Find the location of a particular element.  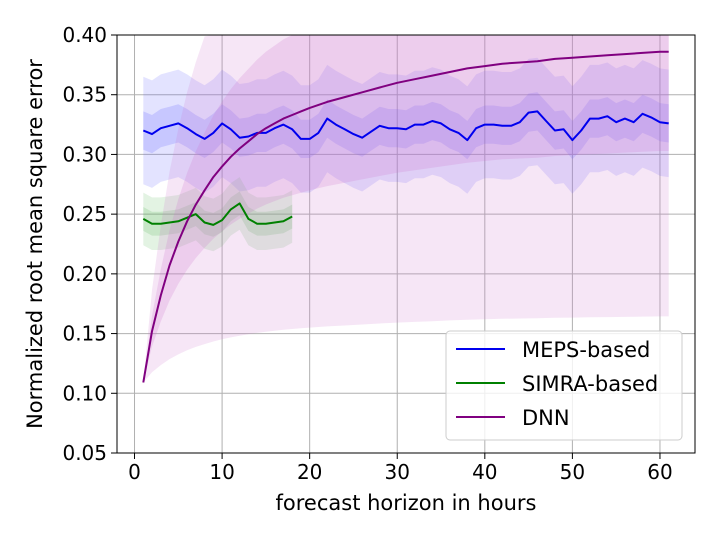

meps-based-line is located at coordinates (405, 126).